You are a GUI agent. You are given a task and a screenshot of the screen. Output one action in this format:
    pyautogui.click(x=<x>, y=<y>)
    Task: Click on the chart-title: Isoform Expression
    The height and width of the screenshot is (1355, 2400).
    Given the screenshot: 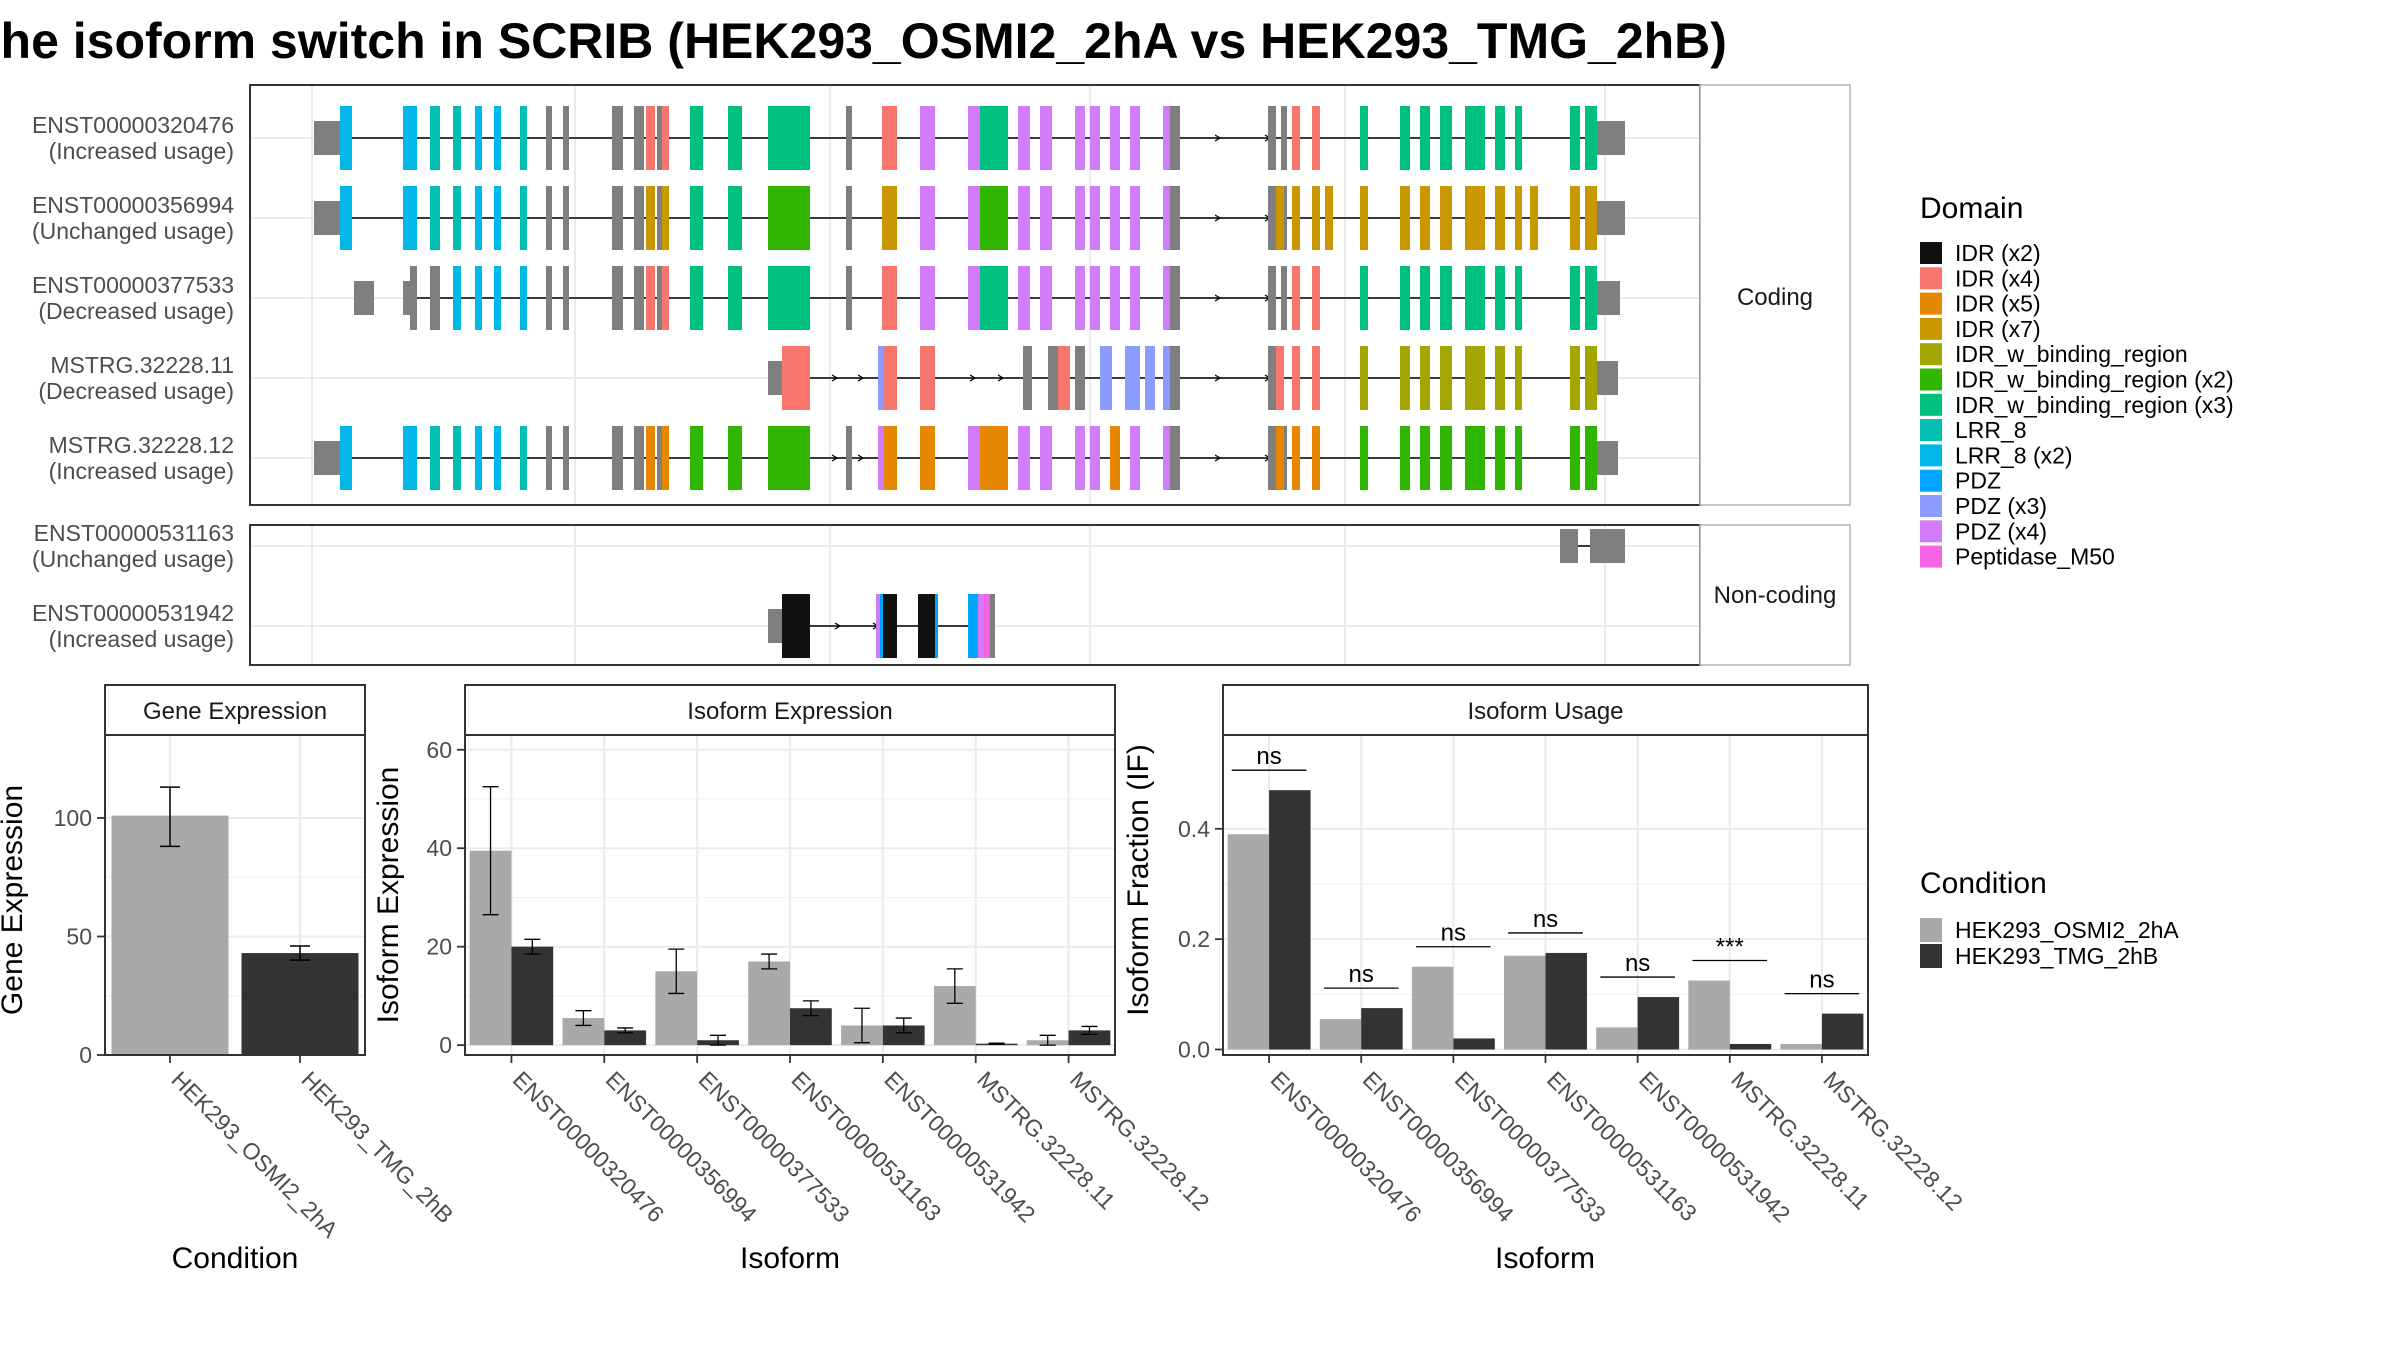 What is the action you would take?
    pyautogui.click(x=789, y=711)
    